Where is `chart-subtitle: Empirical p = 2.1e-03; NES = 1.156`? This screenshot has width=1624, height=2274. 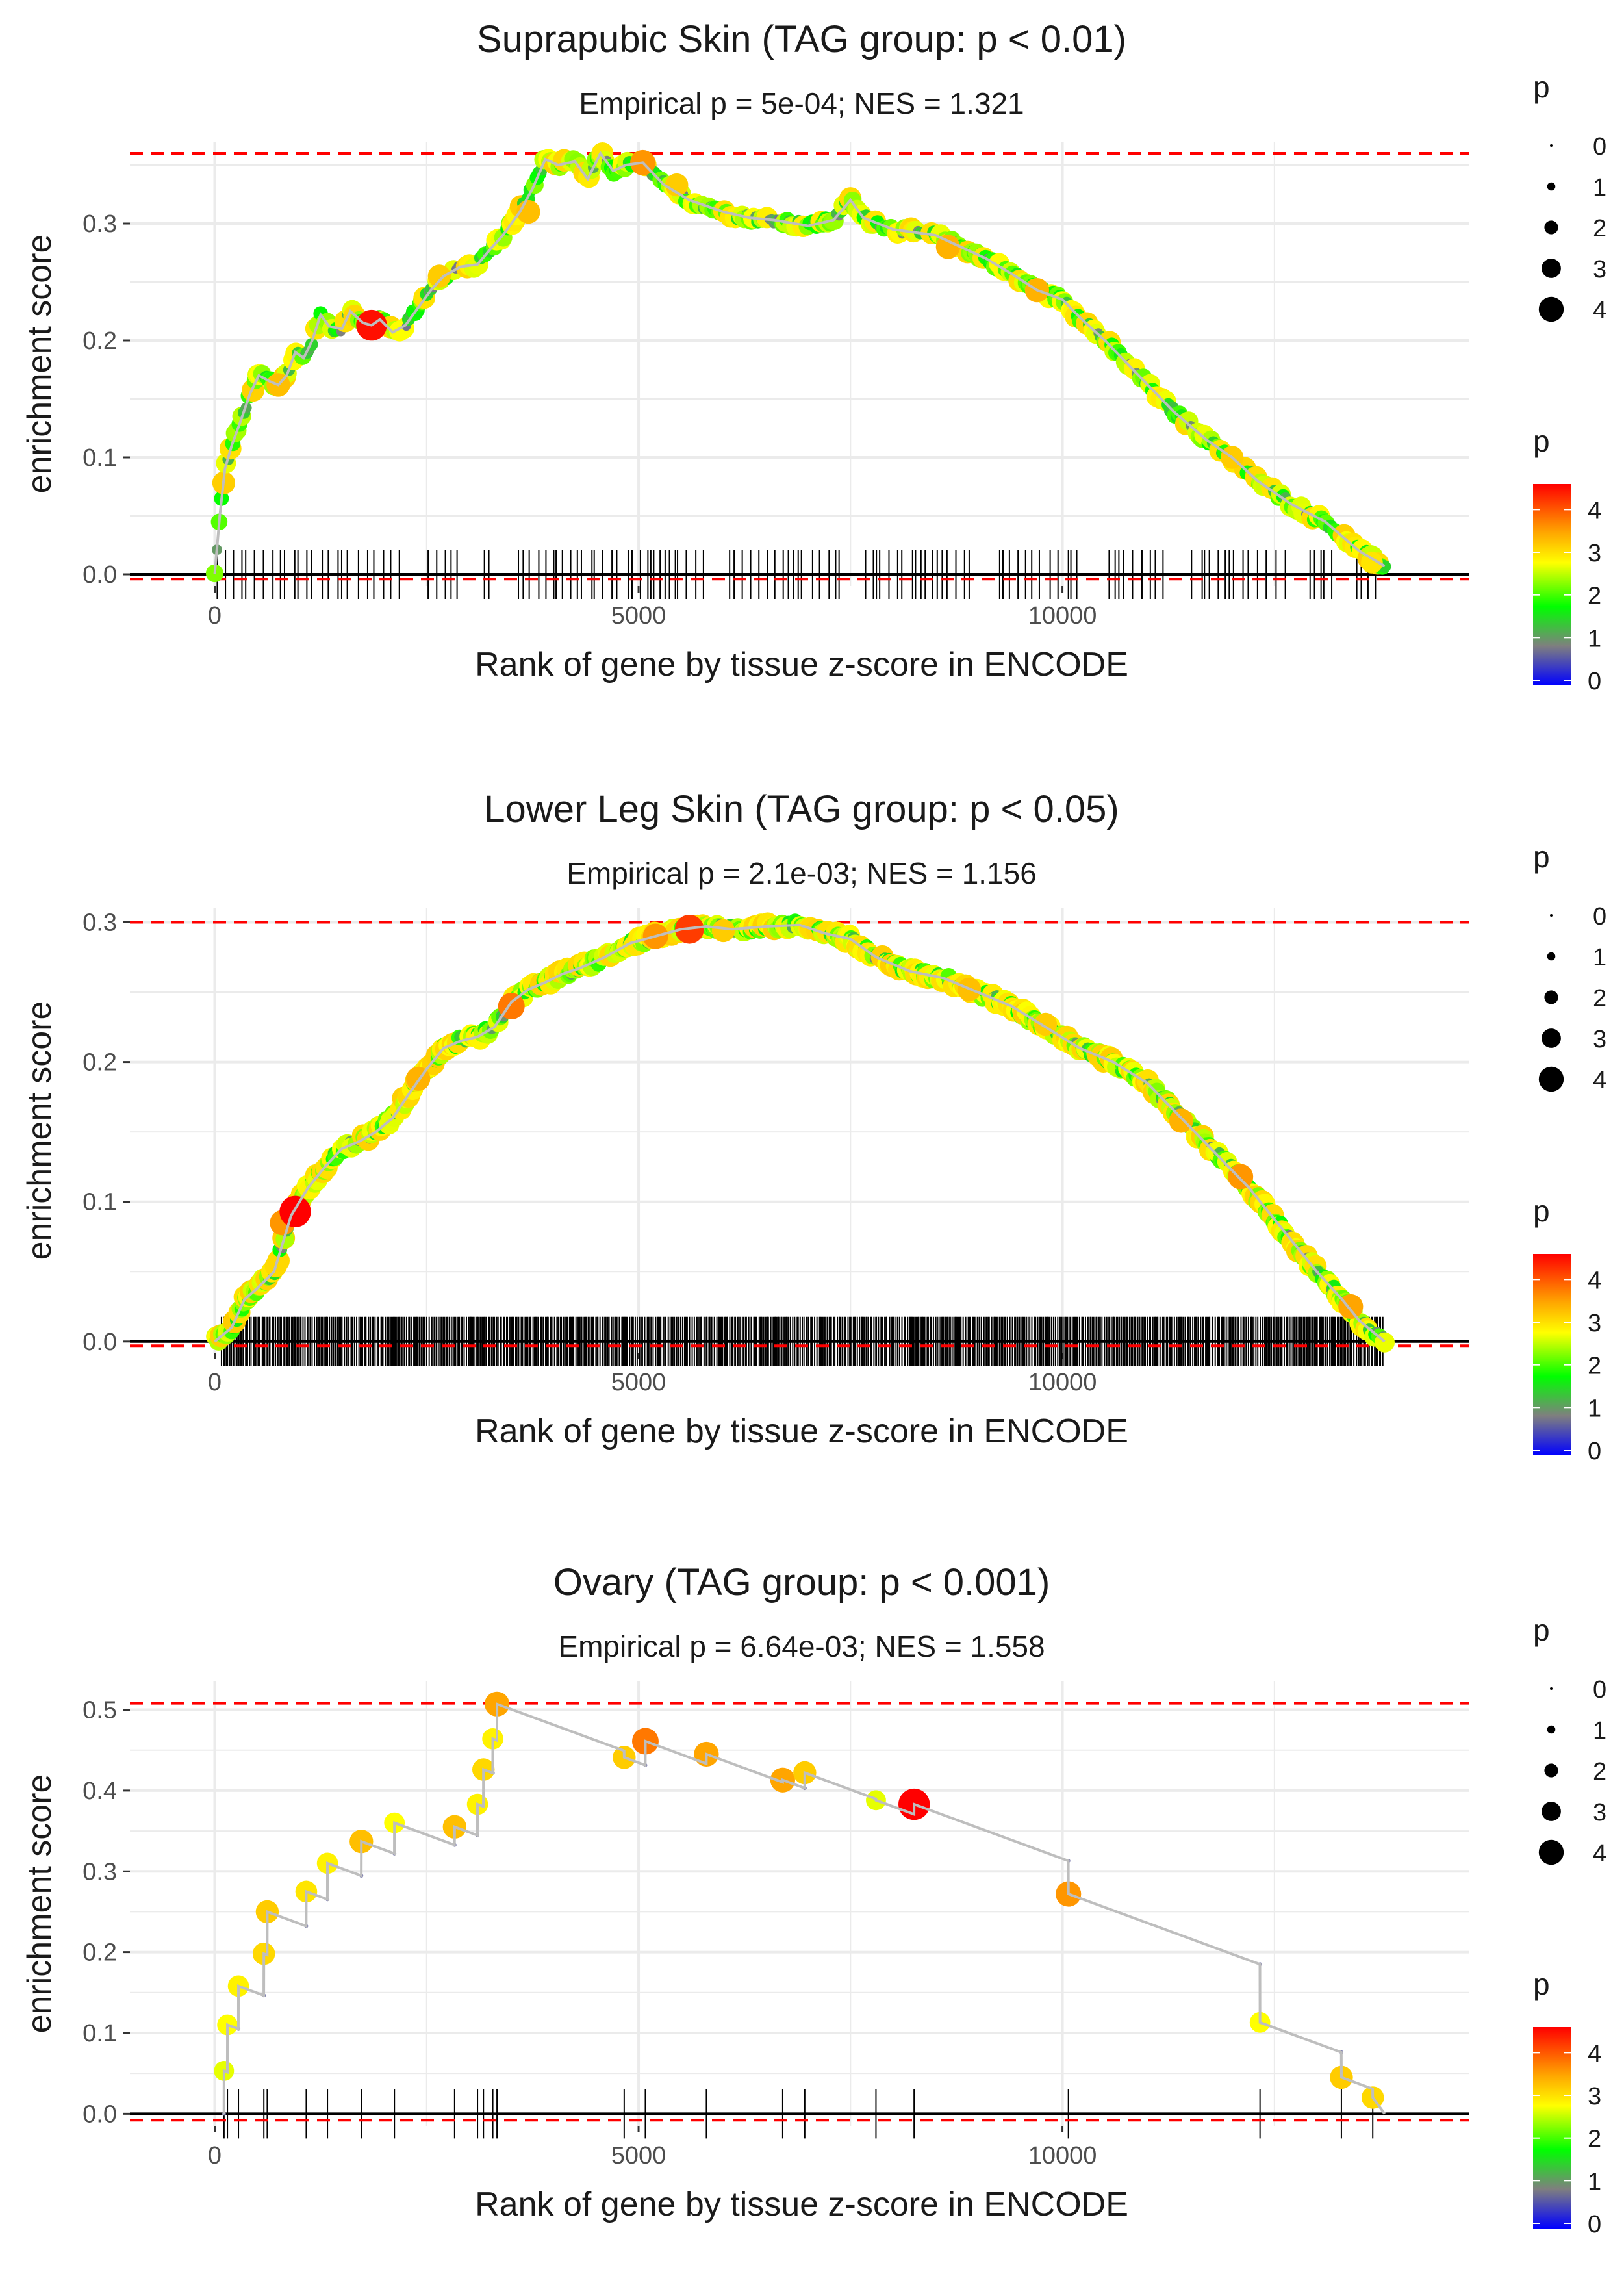 chart-subtitle: Empirical p = 2.1e-03; NES = 1.156 is located at coordinates (801, 873).